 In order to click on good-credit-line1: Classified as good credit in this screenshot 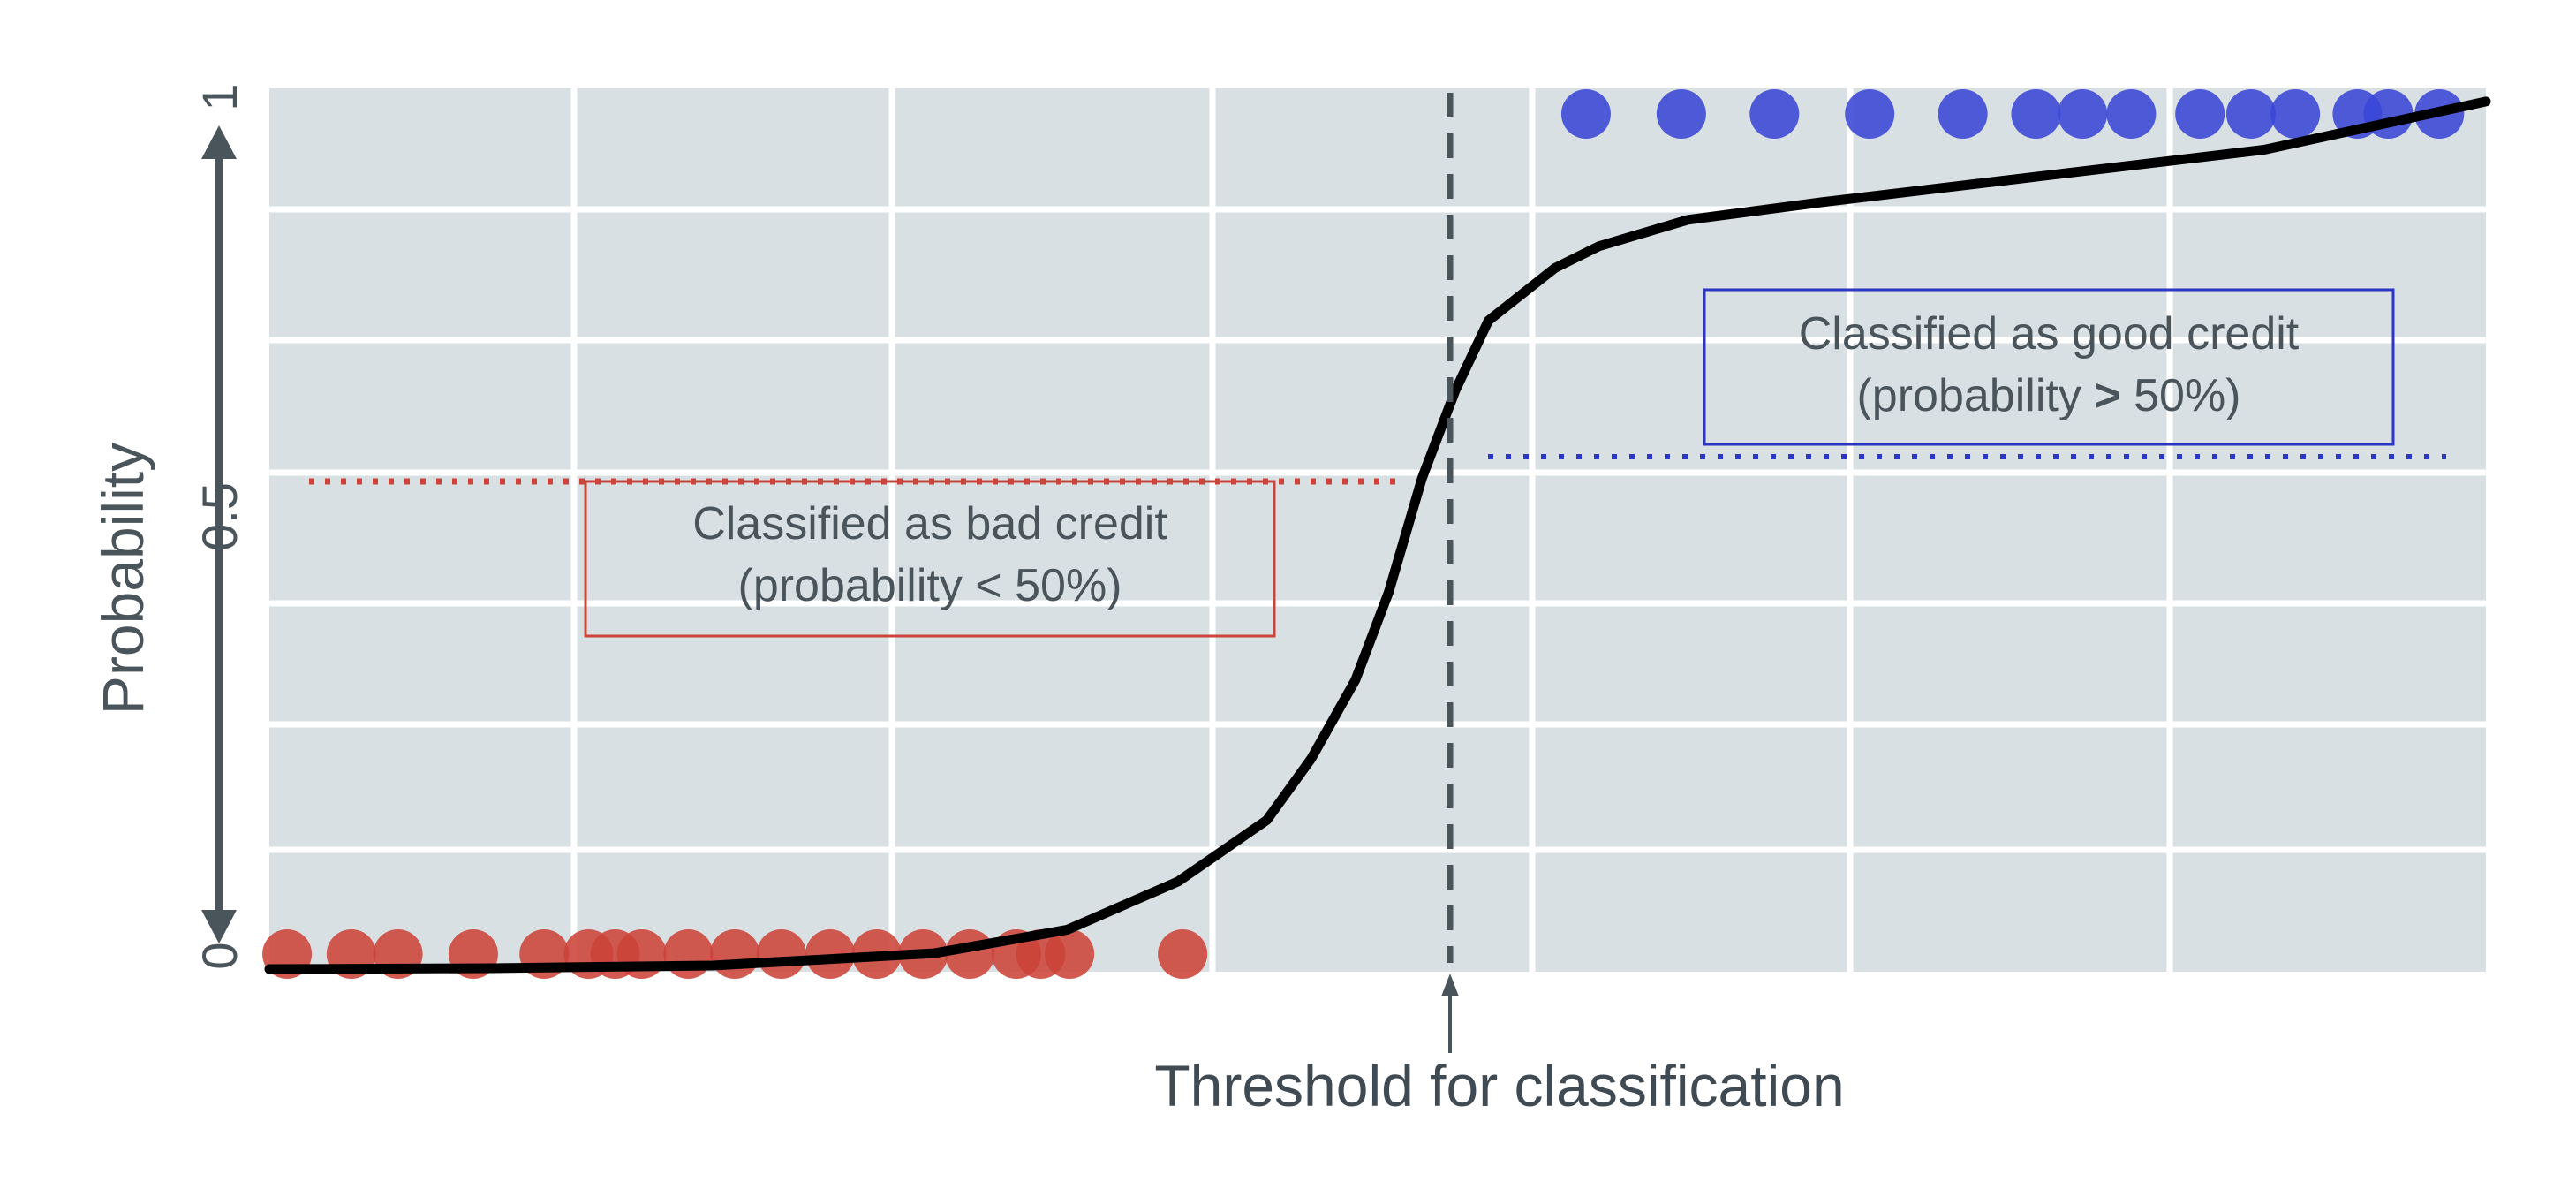, I will do `click(2049, 334)`.